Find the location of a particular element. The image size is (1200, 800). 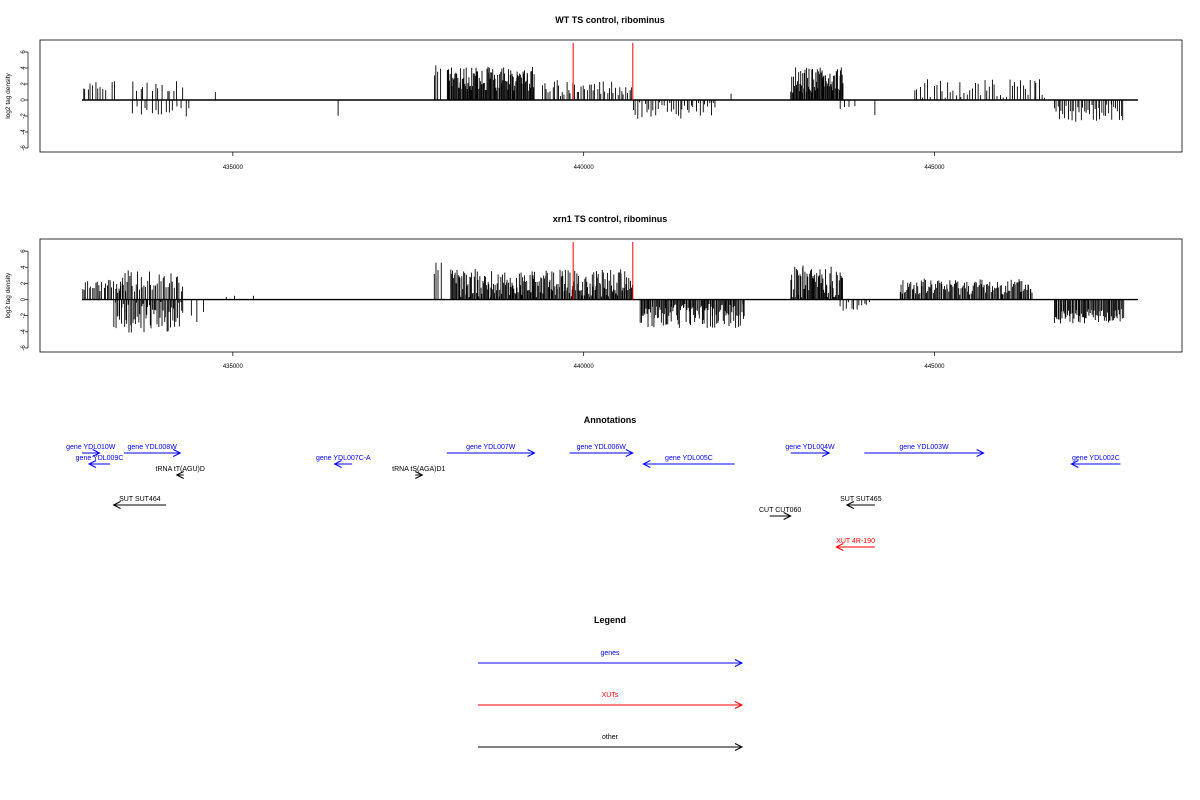

legend: Legend genes XUTs other is located at coordinates (611, 683).